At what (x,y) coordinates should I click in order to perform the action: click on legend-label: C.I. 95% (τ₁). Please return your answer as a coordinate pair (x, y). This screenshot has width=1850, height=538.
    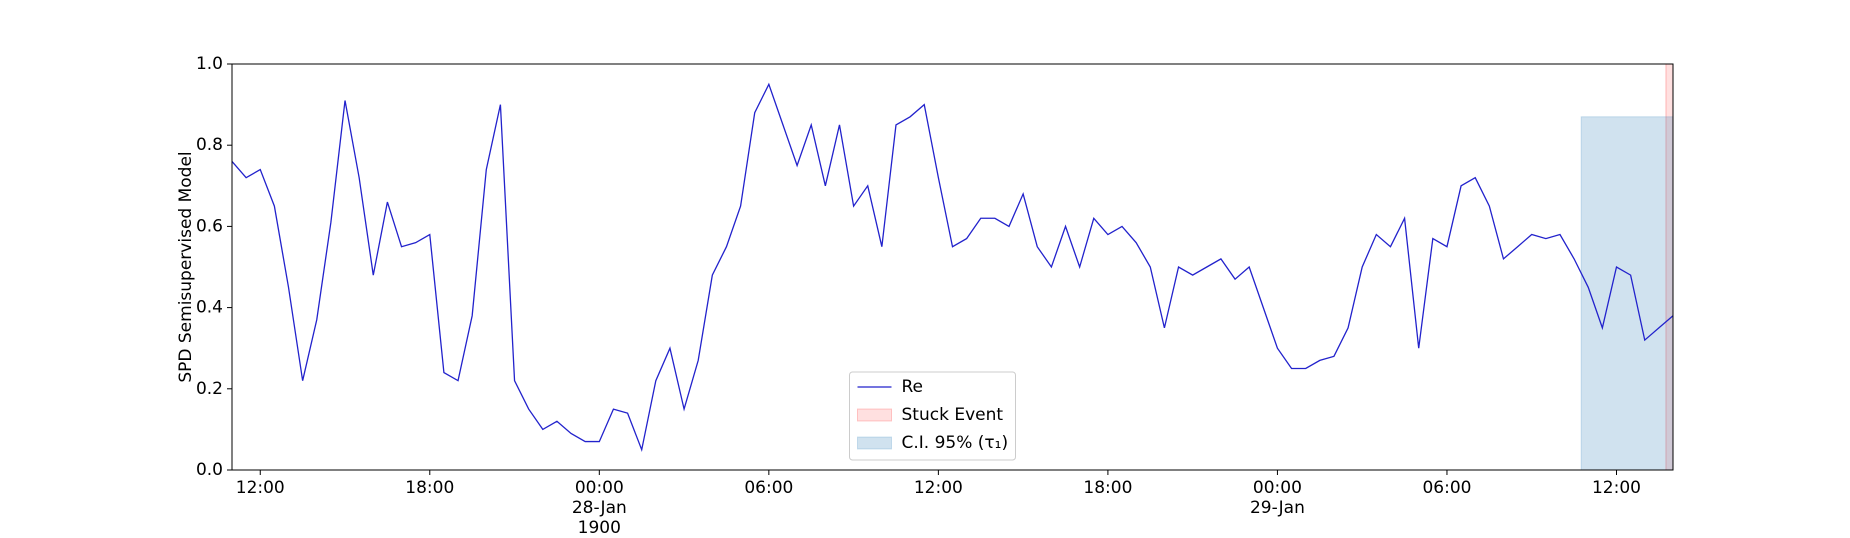
    Looking at the image, I should click on (955, 443).